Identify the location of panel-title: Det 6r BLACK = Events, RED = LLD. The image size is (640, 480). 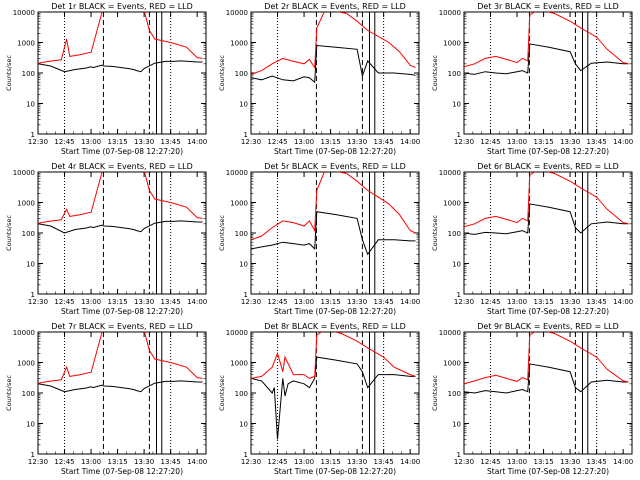
(548, 166).